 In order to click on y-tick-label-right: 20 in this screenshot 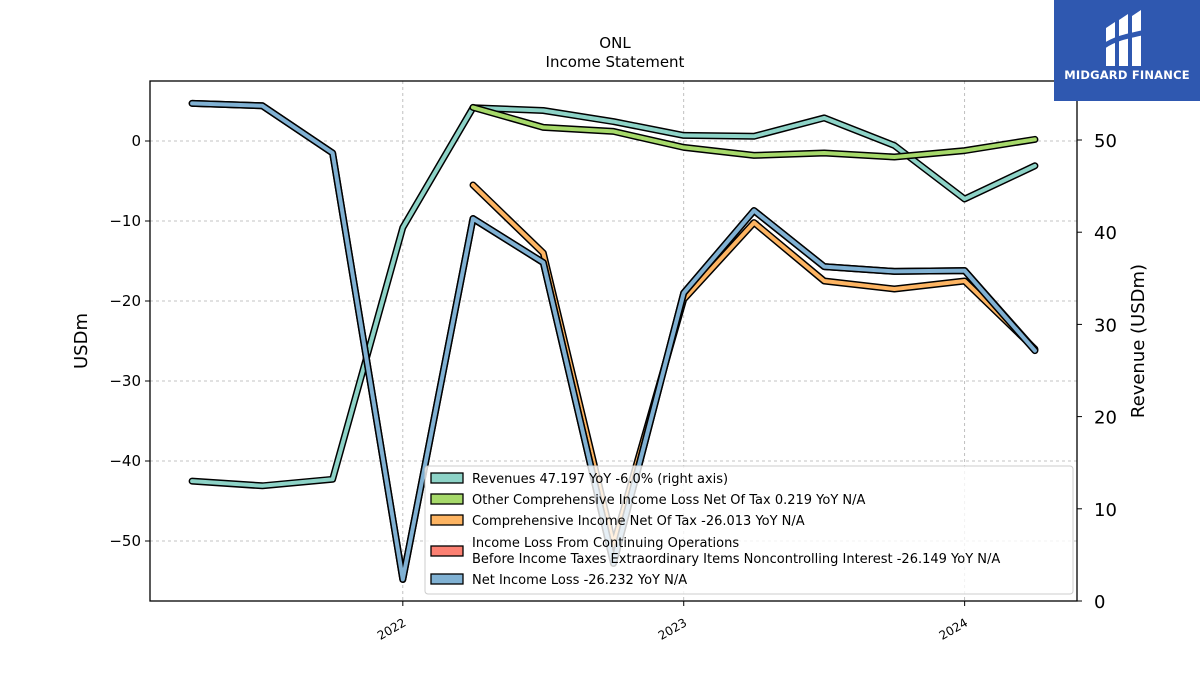, I will do `click(1105, 418)`.